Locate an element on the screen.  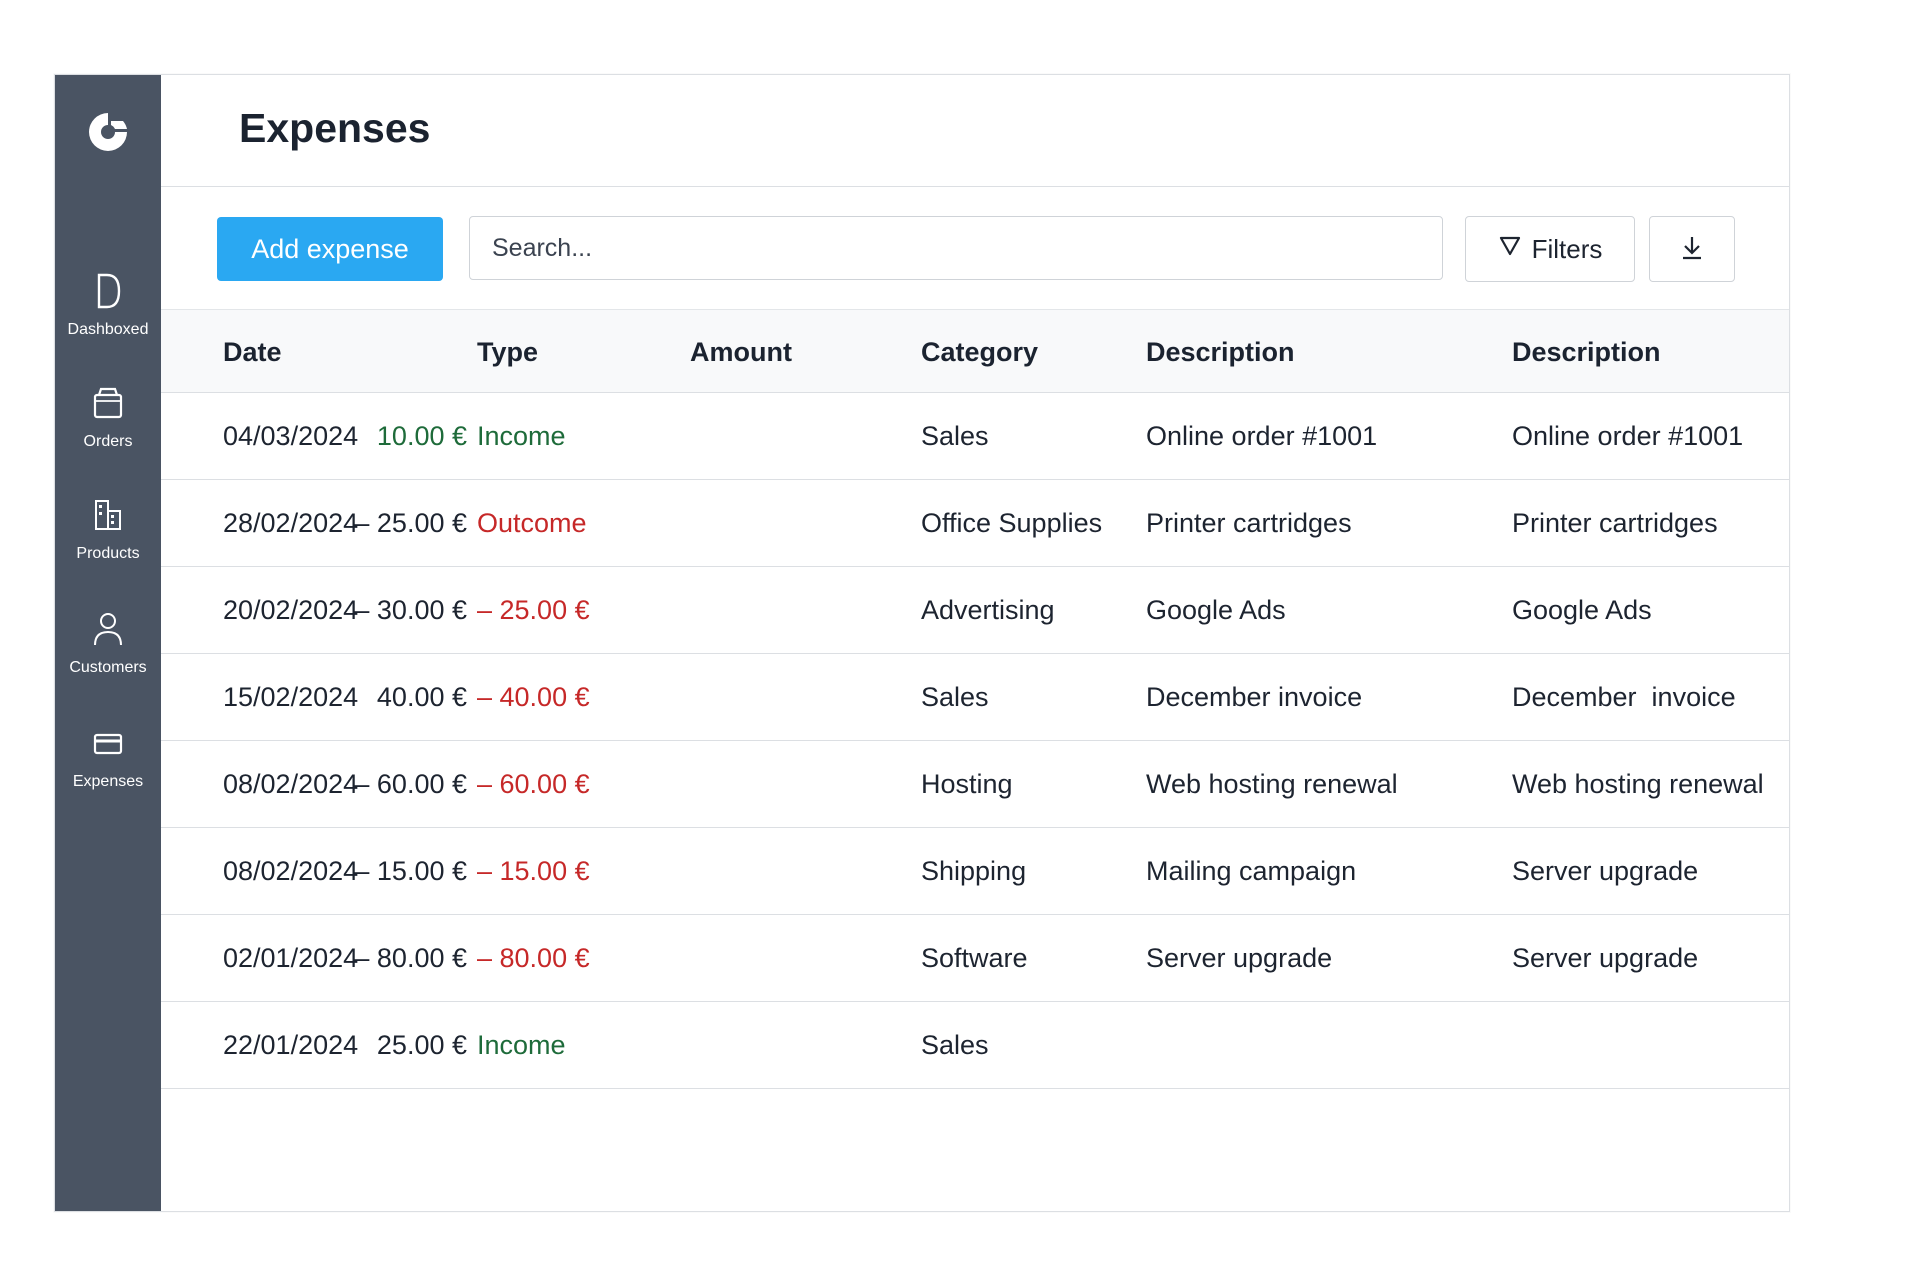
orders-icon is located at coordinates (108, 405).